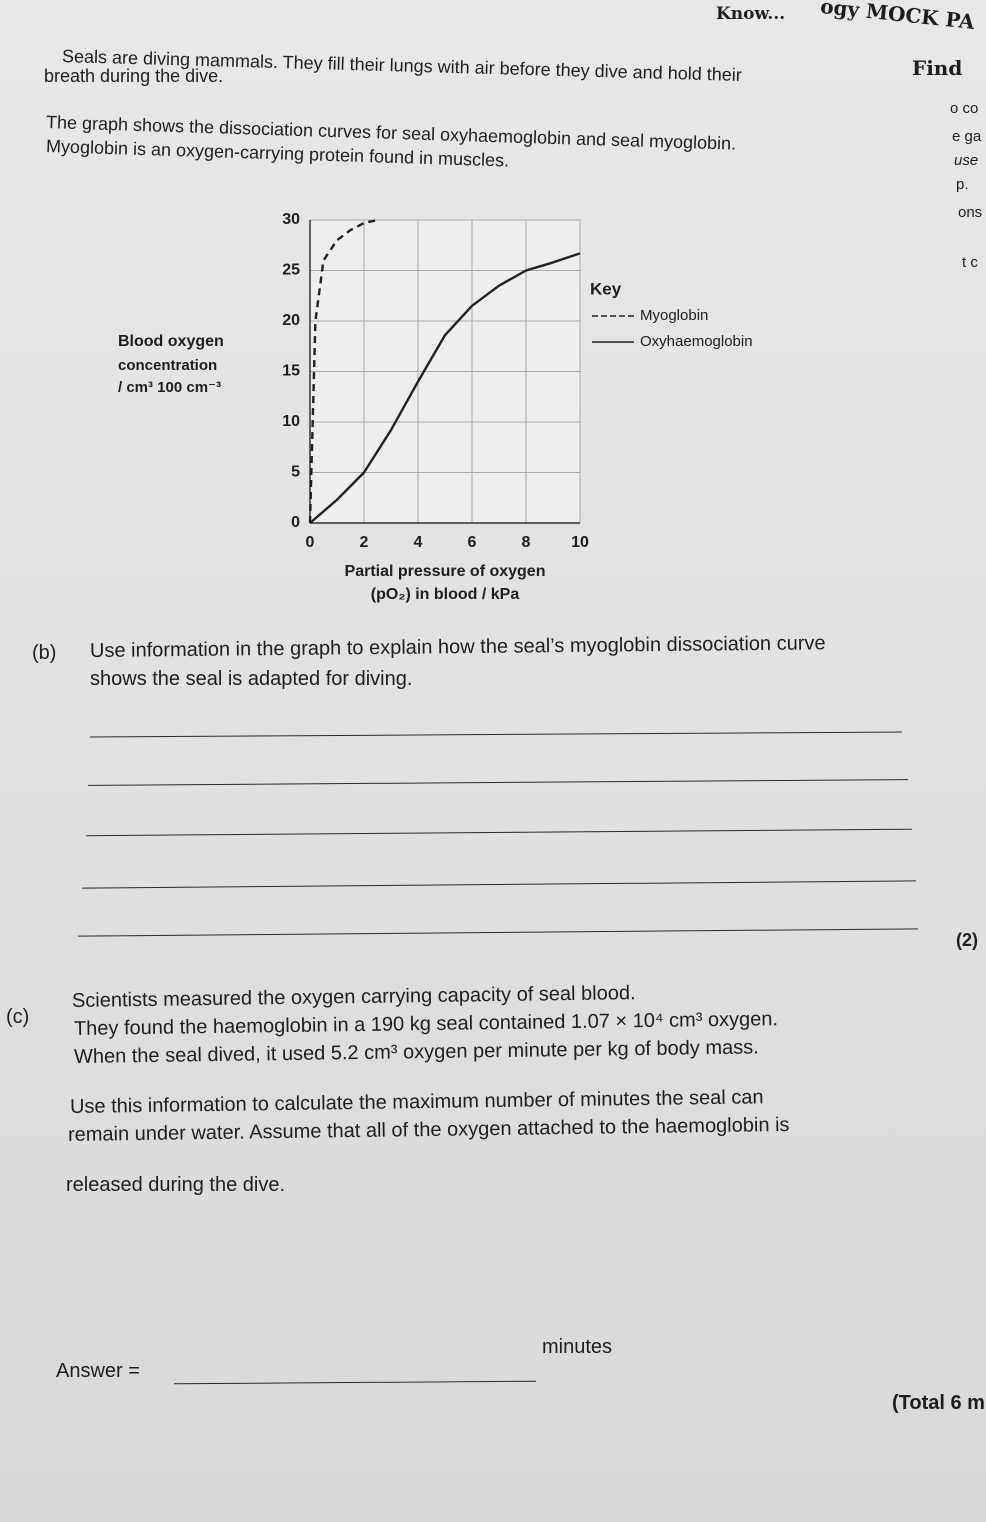 The width and height of the screenshot is (986, 1522). What do you see at coordinates (44, 653) in the screenshot?
I see `question-label: (b)` at bounding box center [44, 653].